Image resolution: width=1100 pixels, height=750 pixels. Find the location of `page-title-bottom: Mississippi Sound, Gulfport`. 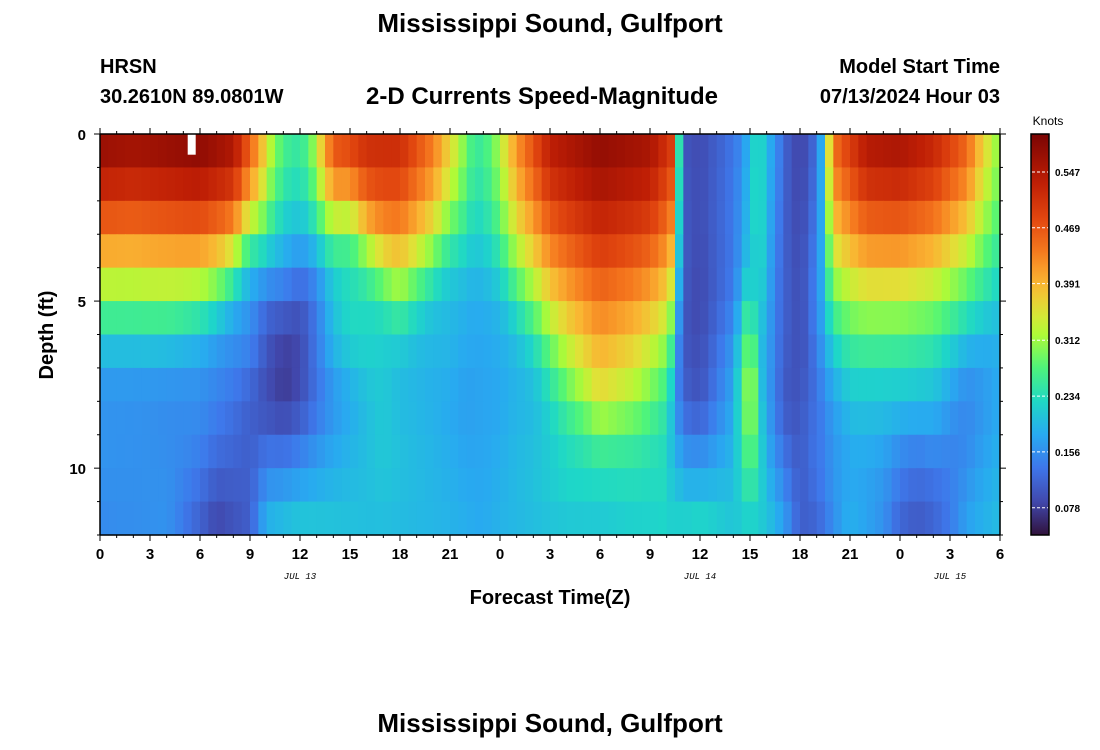

page-title-bottom: Mississippi Sound, Gulfport is located at coordinates (550, 723).